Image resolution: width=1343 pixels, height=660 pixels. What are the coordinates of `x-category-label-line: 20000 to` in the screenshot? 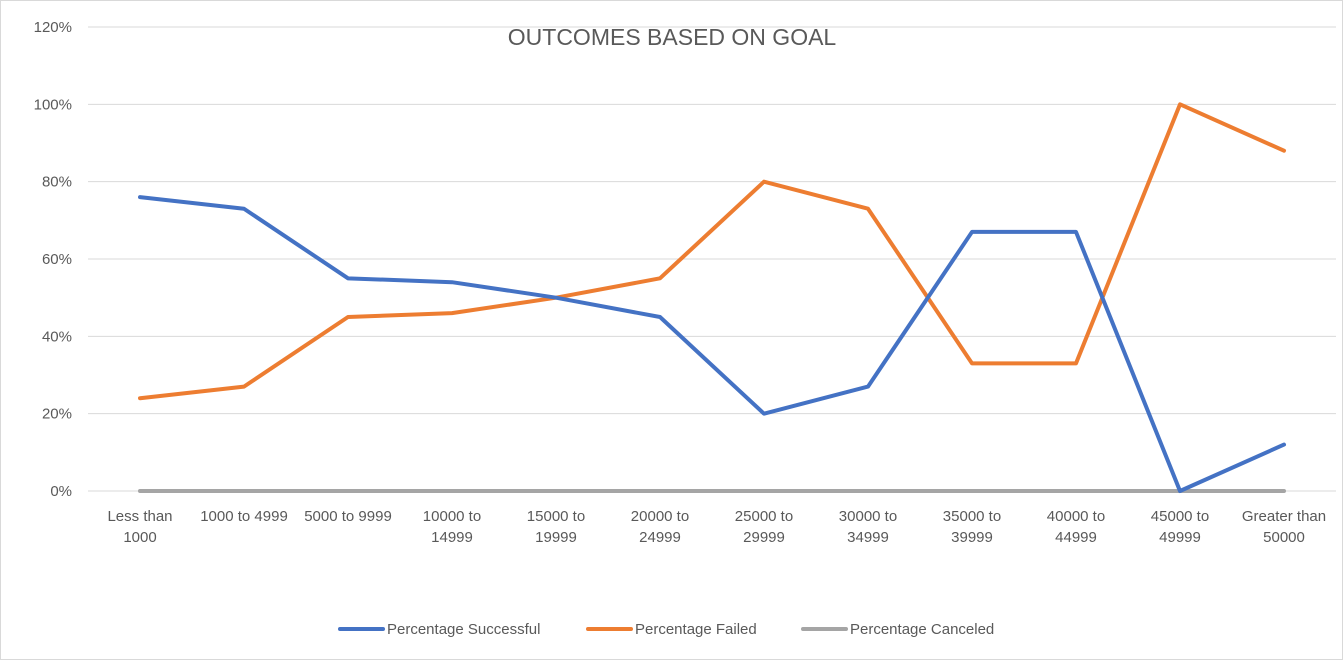 It's located at (660, 516).